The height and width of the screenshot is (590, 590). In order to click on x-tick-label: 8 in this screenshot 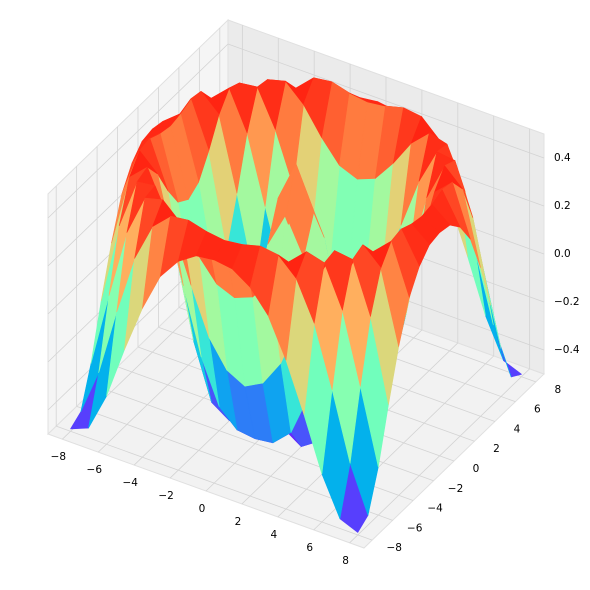, I will do `click(345, 561)`.